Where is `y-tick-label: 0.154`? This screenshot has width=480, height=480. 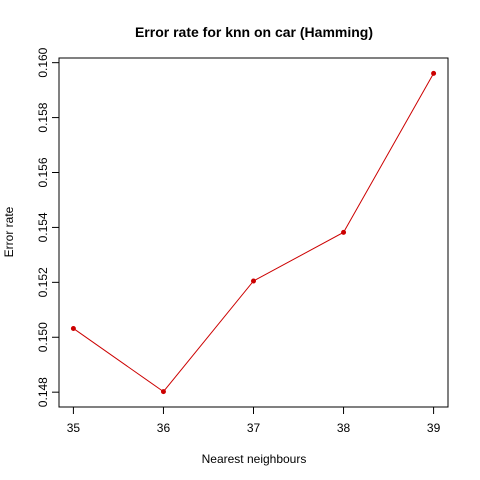 y-tick-label: 0.154 is located at coordinates (43, 227).